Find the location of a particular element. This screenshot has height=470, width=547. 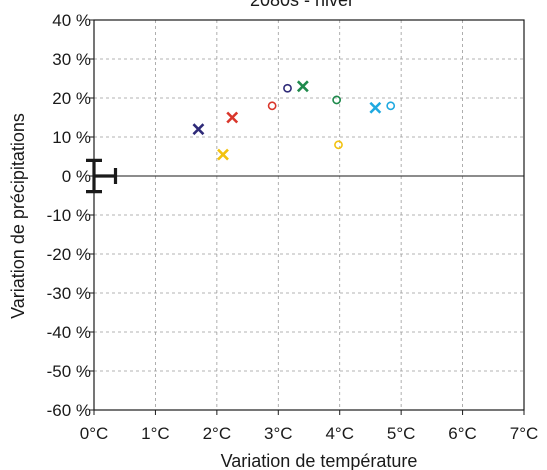

error-bar is located at coordinates (102, 176).